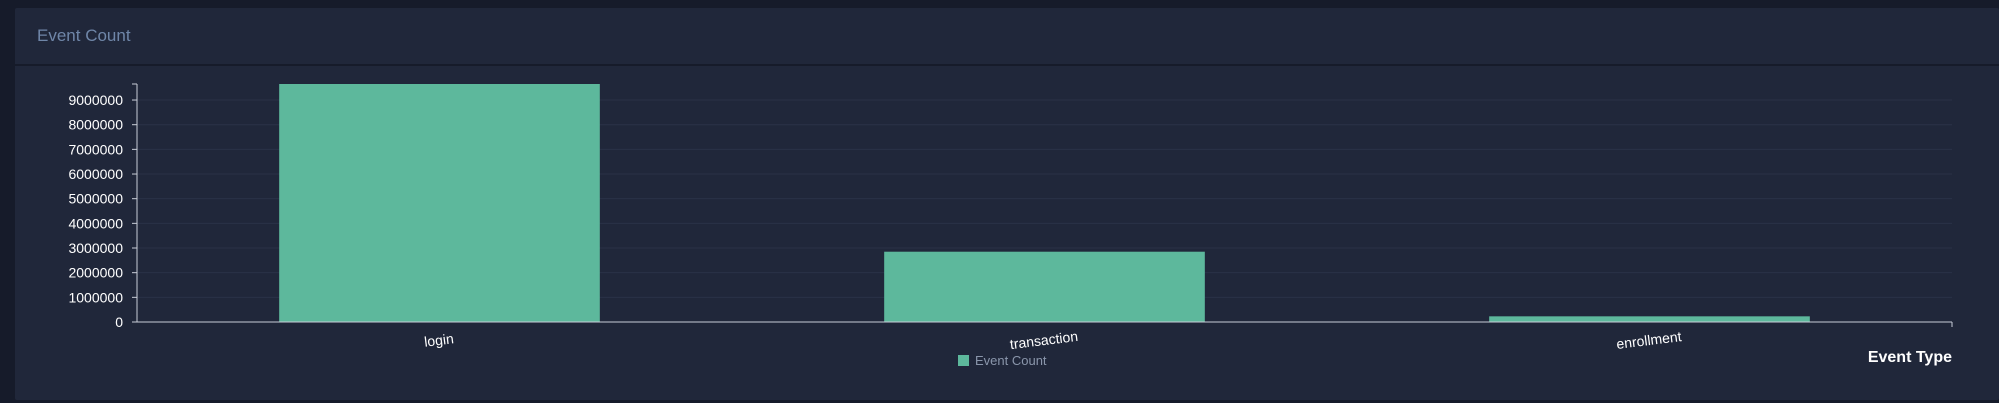  What do you see at coordinates (1649, 319) in the screenshot?
I see `bar-enrollment` at bounding box center [1649, 319].